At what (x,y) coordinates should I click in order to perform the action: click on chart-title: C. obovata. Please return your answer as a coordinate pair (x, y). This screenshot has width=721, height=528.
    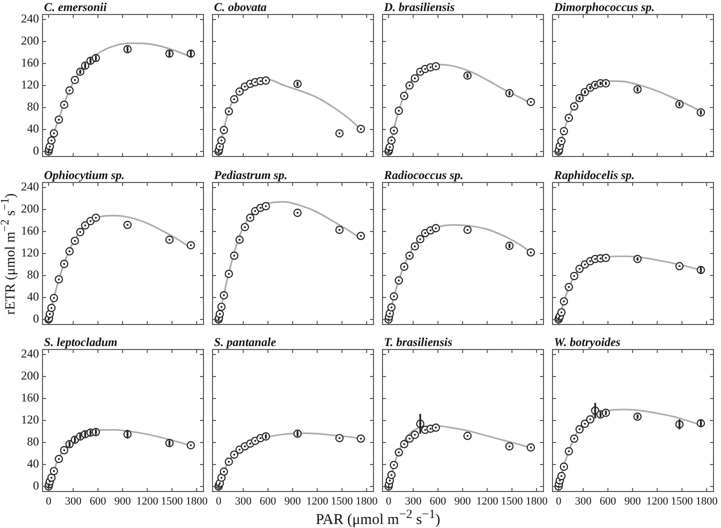
    Looking at the image, I should click on (240, 7).